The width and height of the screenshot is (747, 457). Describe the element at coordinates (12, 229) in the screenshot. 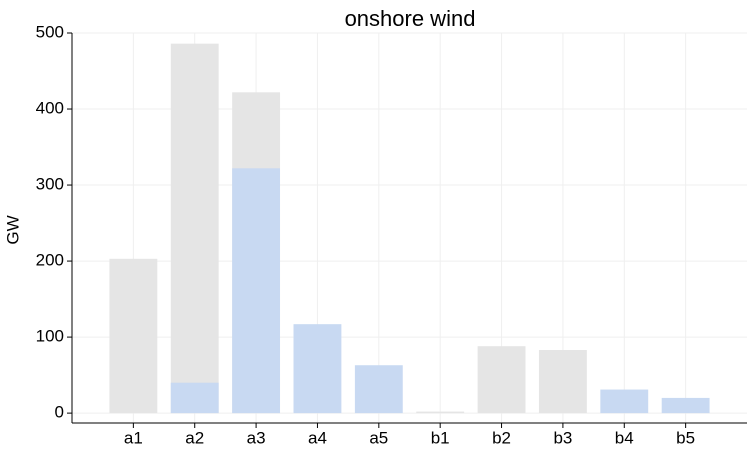

I see `y-axis-label: GW` at that location.